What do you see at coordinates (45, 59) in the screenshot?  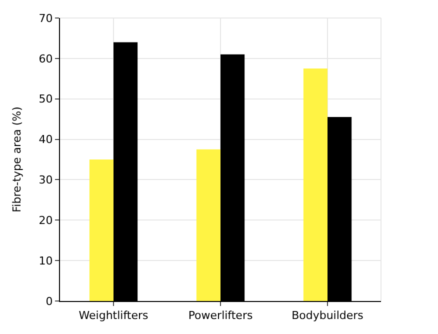 I see `y-tick-label: 60` at bounding box center [45, 59].